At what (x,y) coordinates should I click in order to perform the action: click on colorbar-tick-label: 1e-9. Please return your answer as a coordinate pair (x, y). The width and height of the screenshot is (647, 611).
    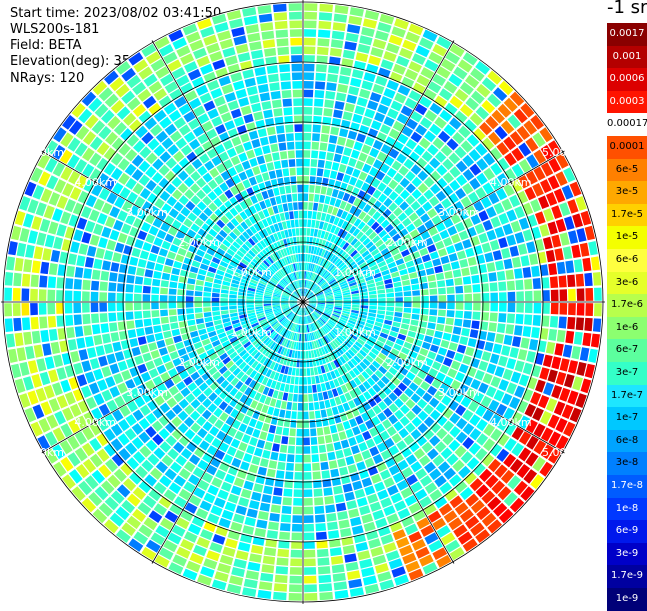
    Looking at the image, I should click on (627, 598).